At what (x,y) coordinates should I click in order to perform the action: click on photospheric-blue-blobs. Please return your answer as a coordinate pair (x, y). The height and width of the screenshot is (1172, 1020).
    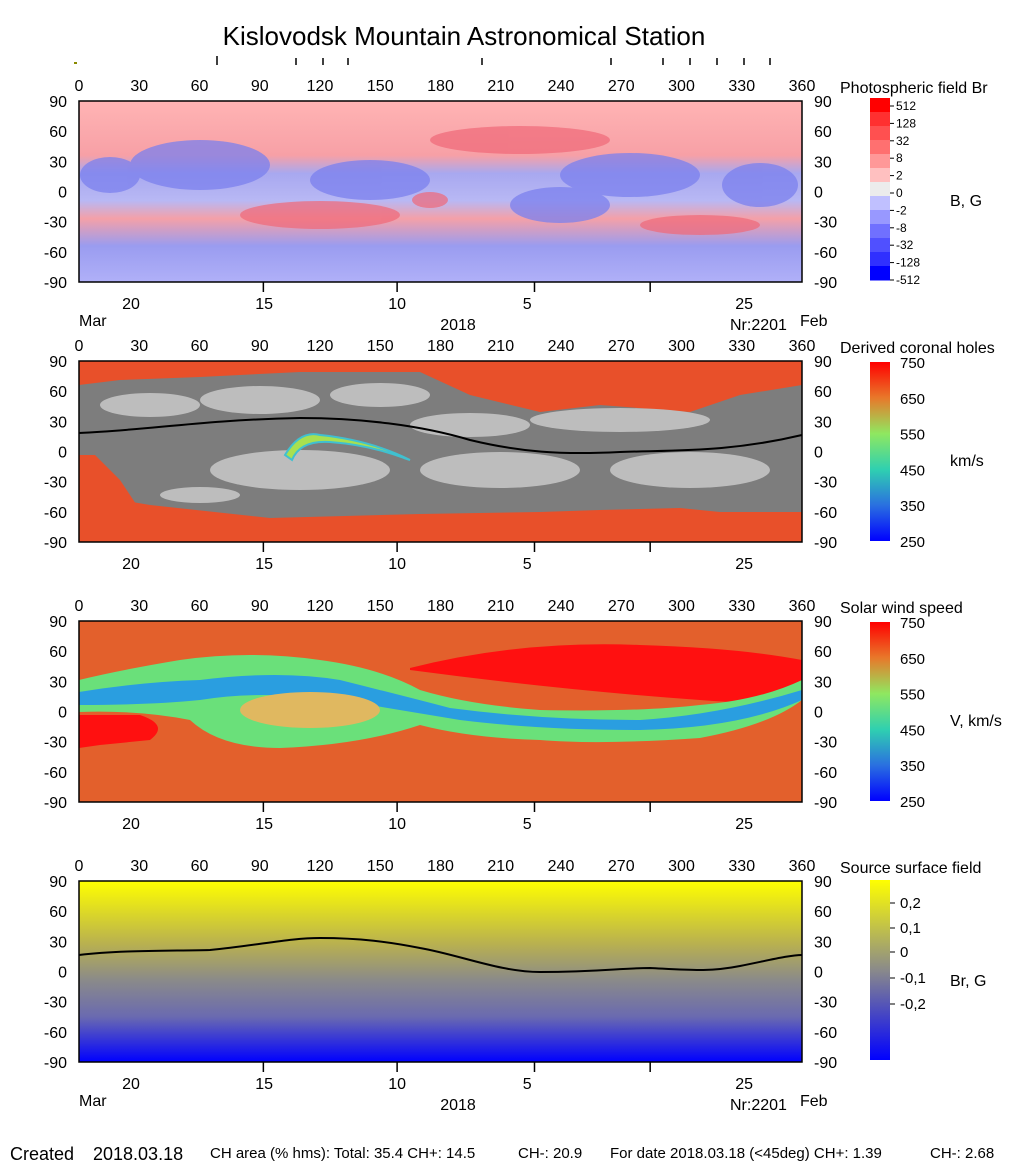
    Looking at the image, I should click on (439, 181).